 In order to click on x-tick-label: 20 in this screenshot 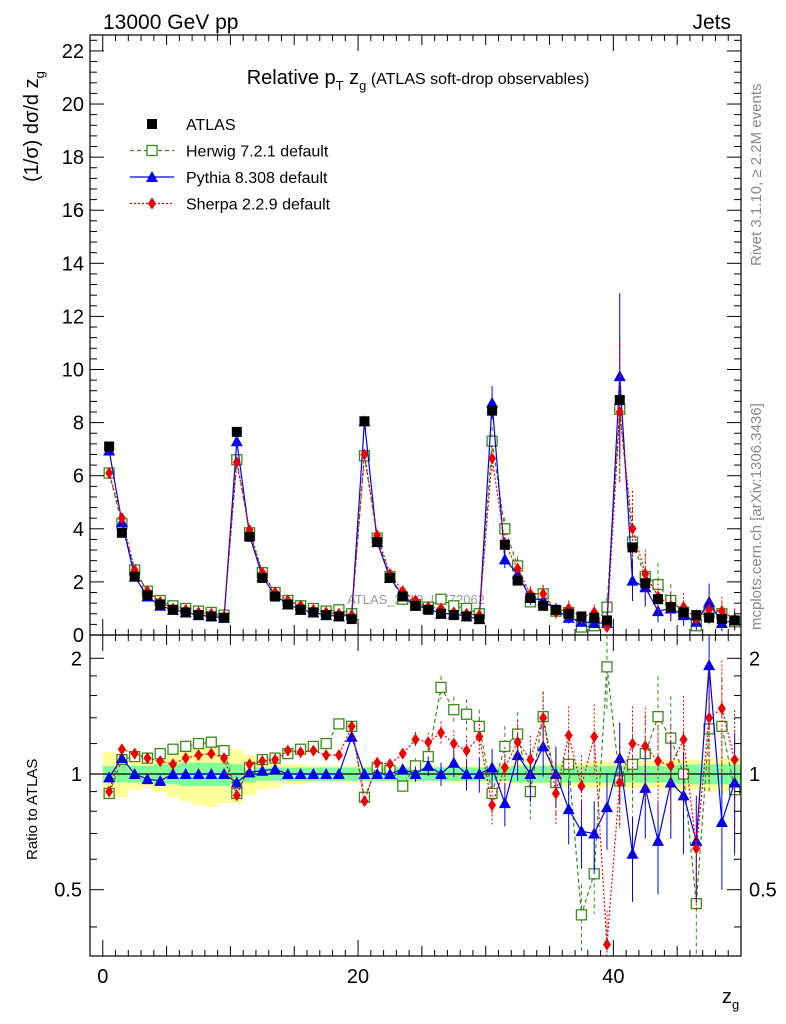, I will do `click(358, 977)`.